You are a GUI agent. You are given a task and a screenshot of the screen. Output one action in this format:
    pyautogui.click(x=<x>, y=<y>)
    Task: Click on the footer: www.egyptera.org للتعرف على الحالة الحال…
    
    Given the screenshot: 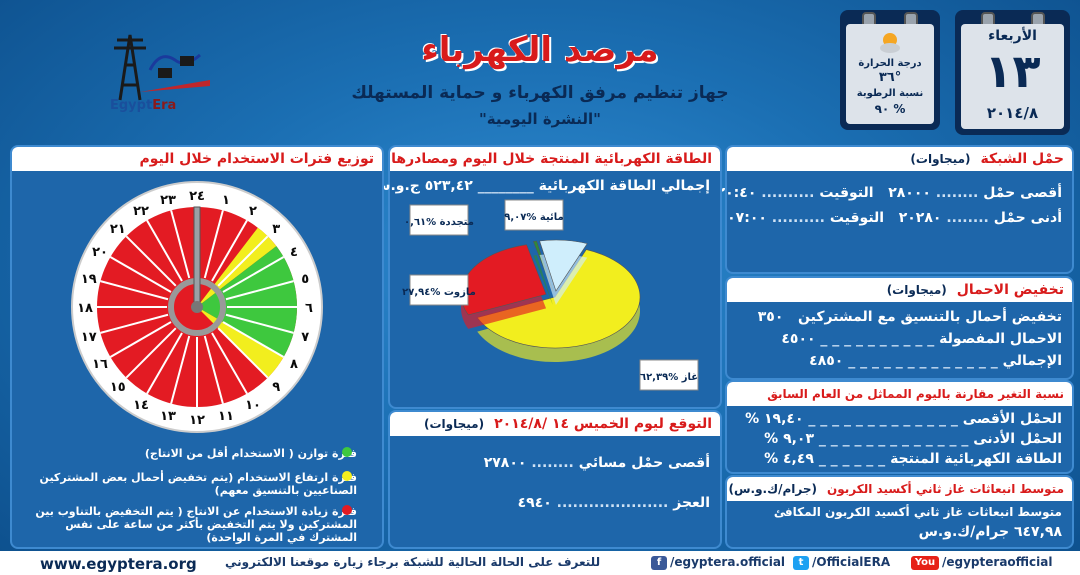 What is the action you would take?
    pyautogui.click(x=540, y=563)
    